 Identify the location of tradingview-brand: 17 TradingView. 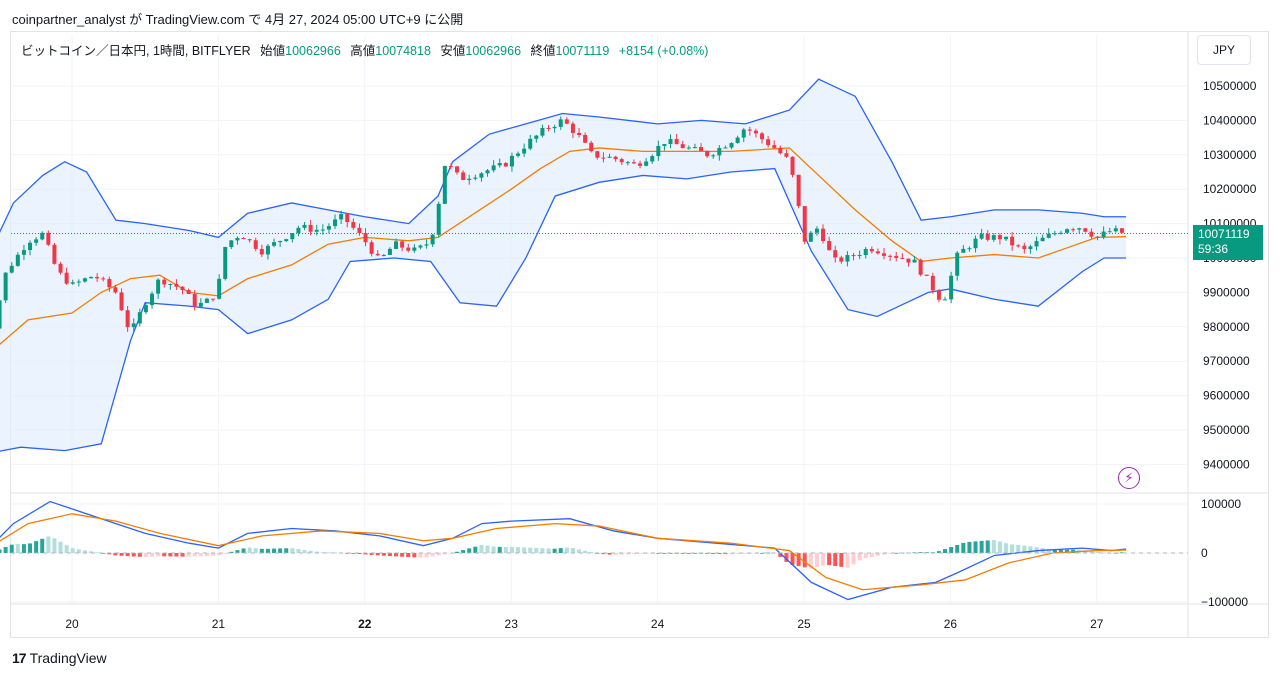
(59, 658).